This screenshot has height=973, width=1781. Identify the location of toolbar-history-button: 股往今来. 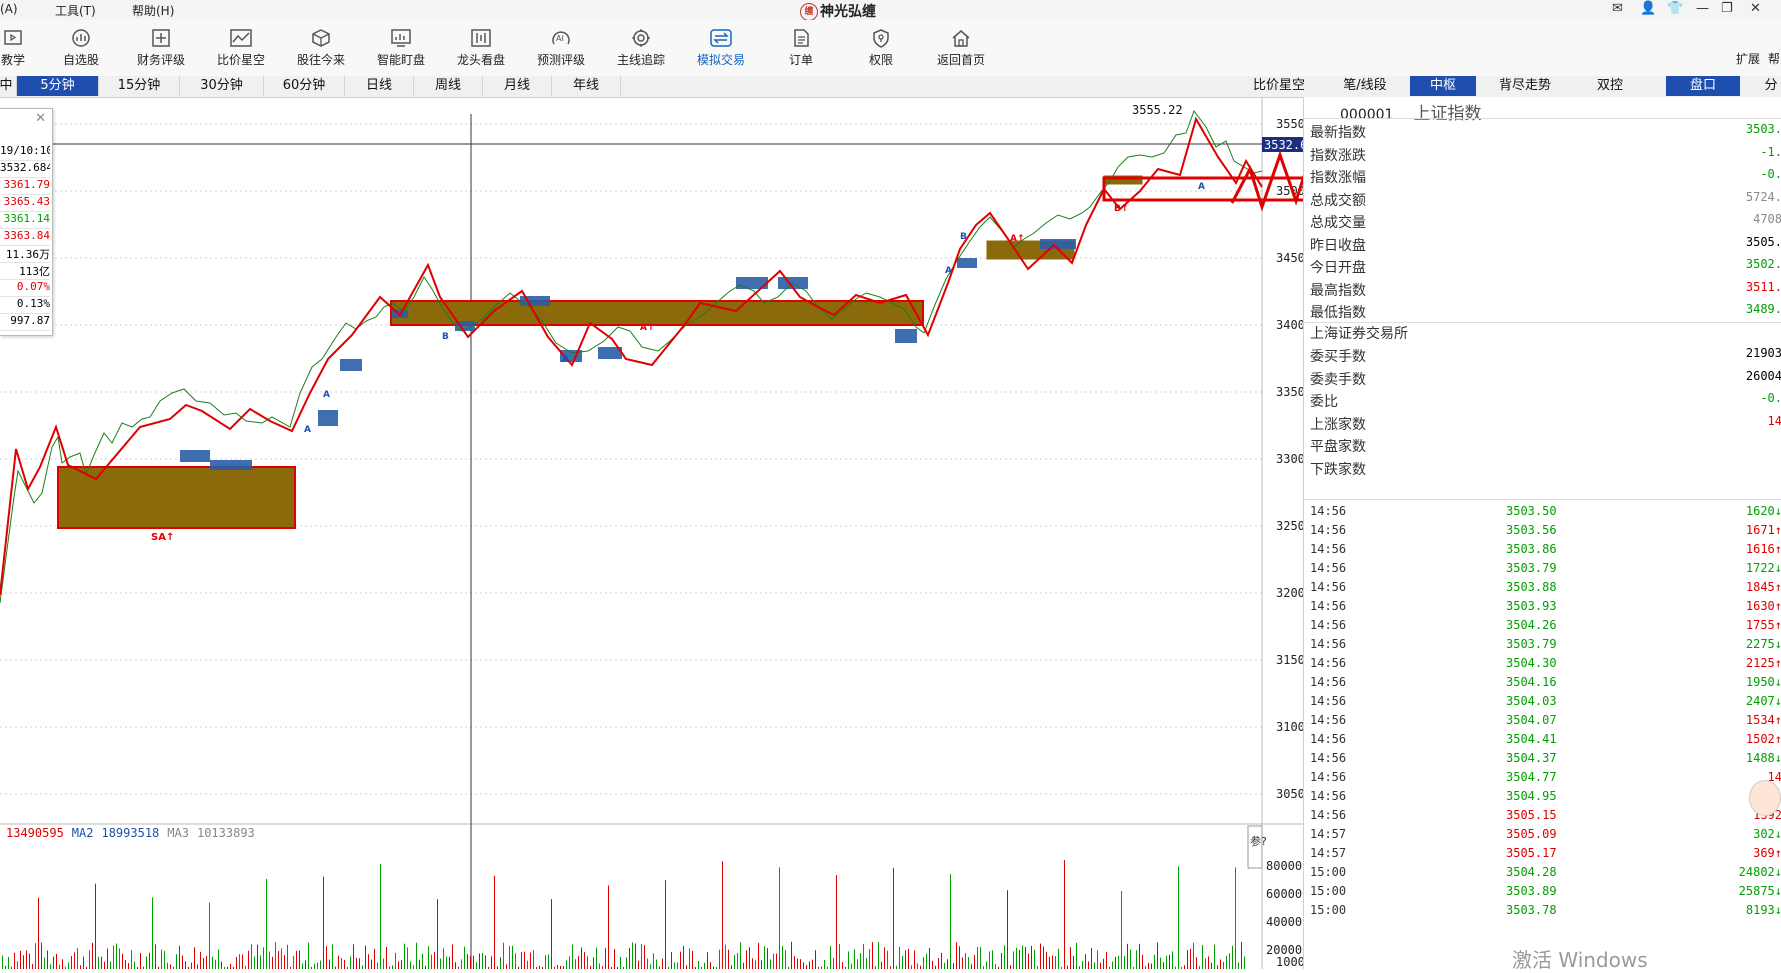
(321, 48).